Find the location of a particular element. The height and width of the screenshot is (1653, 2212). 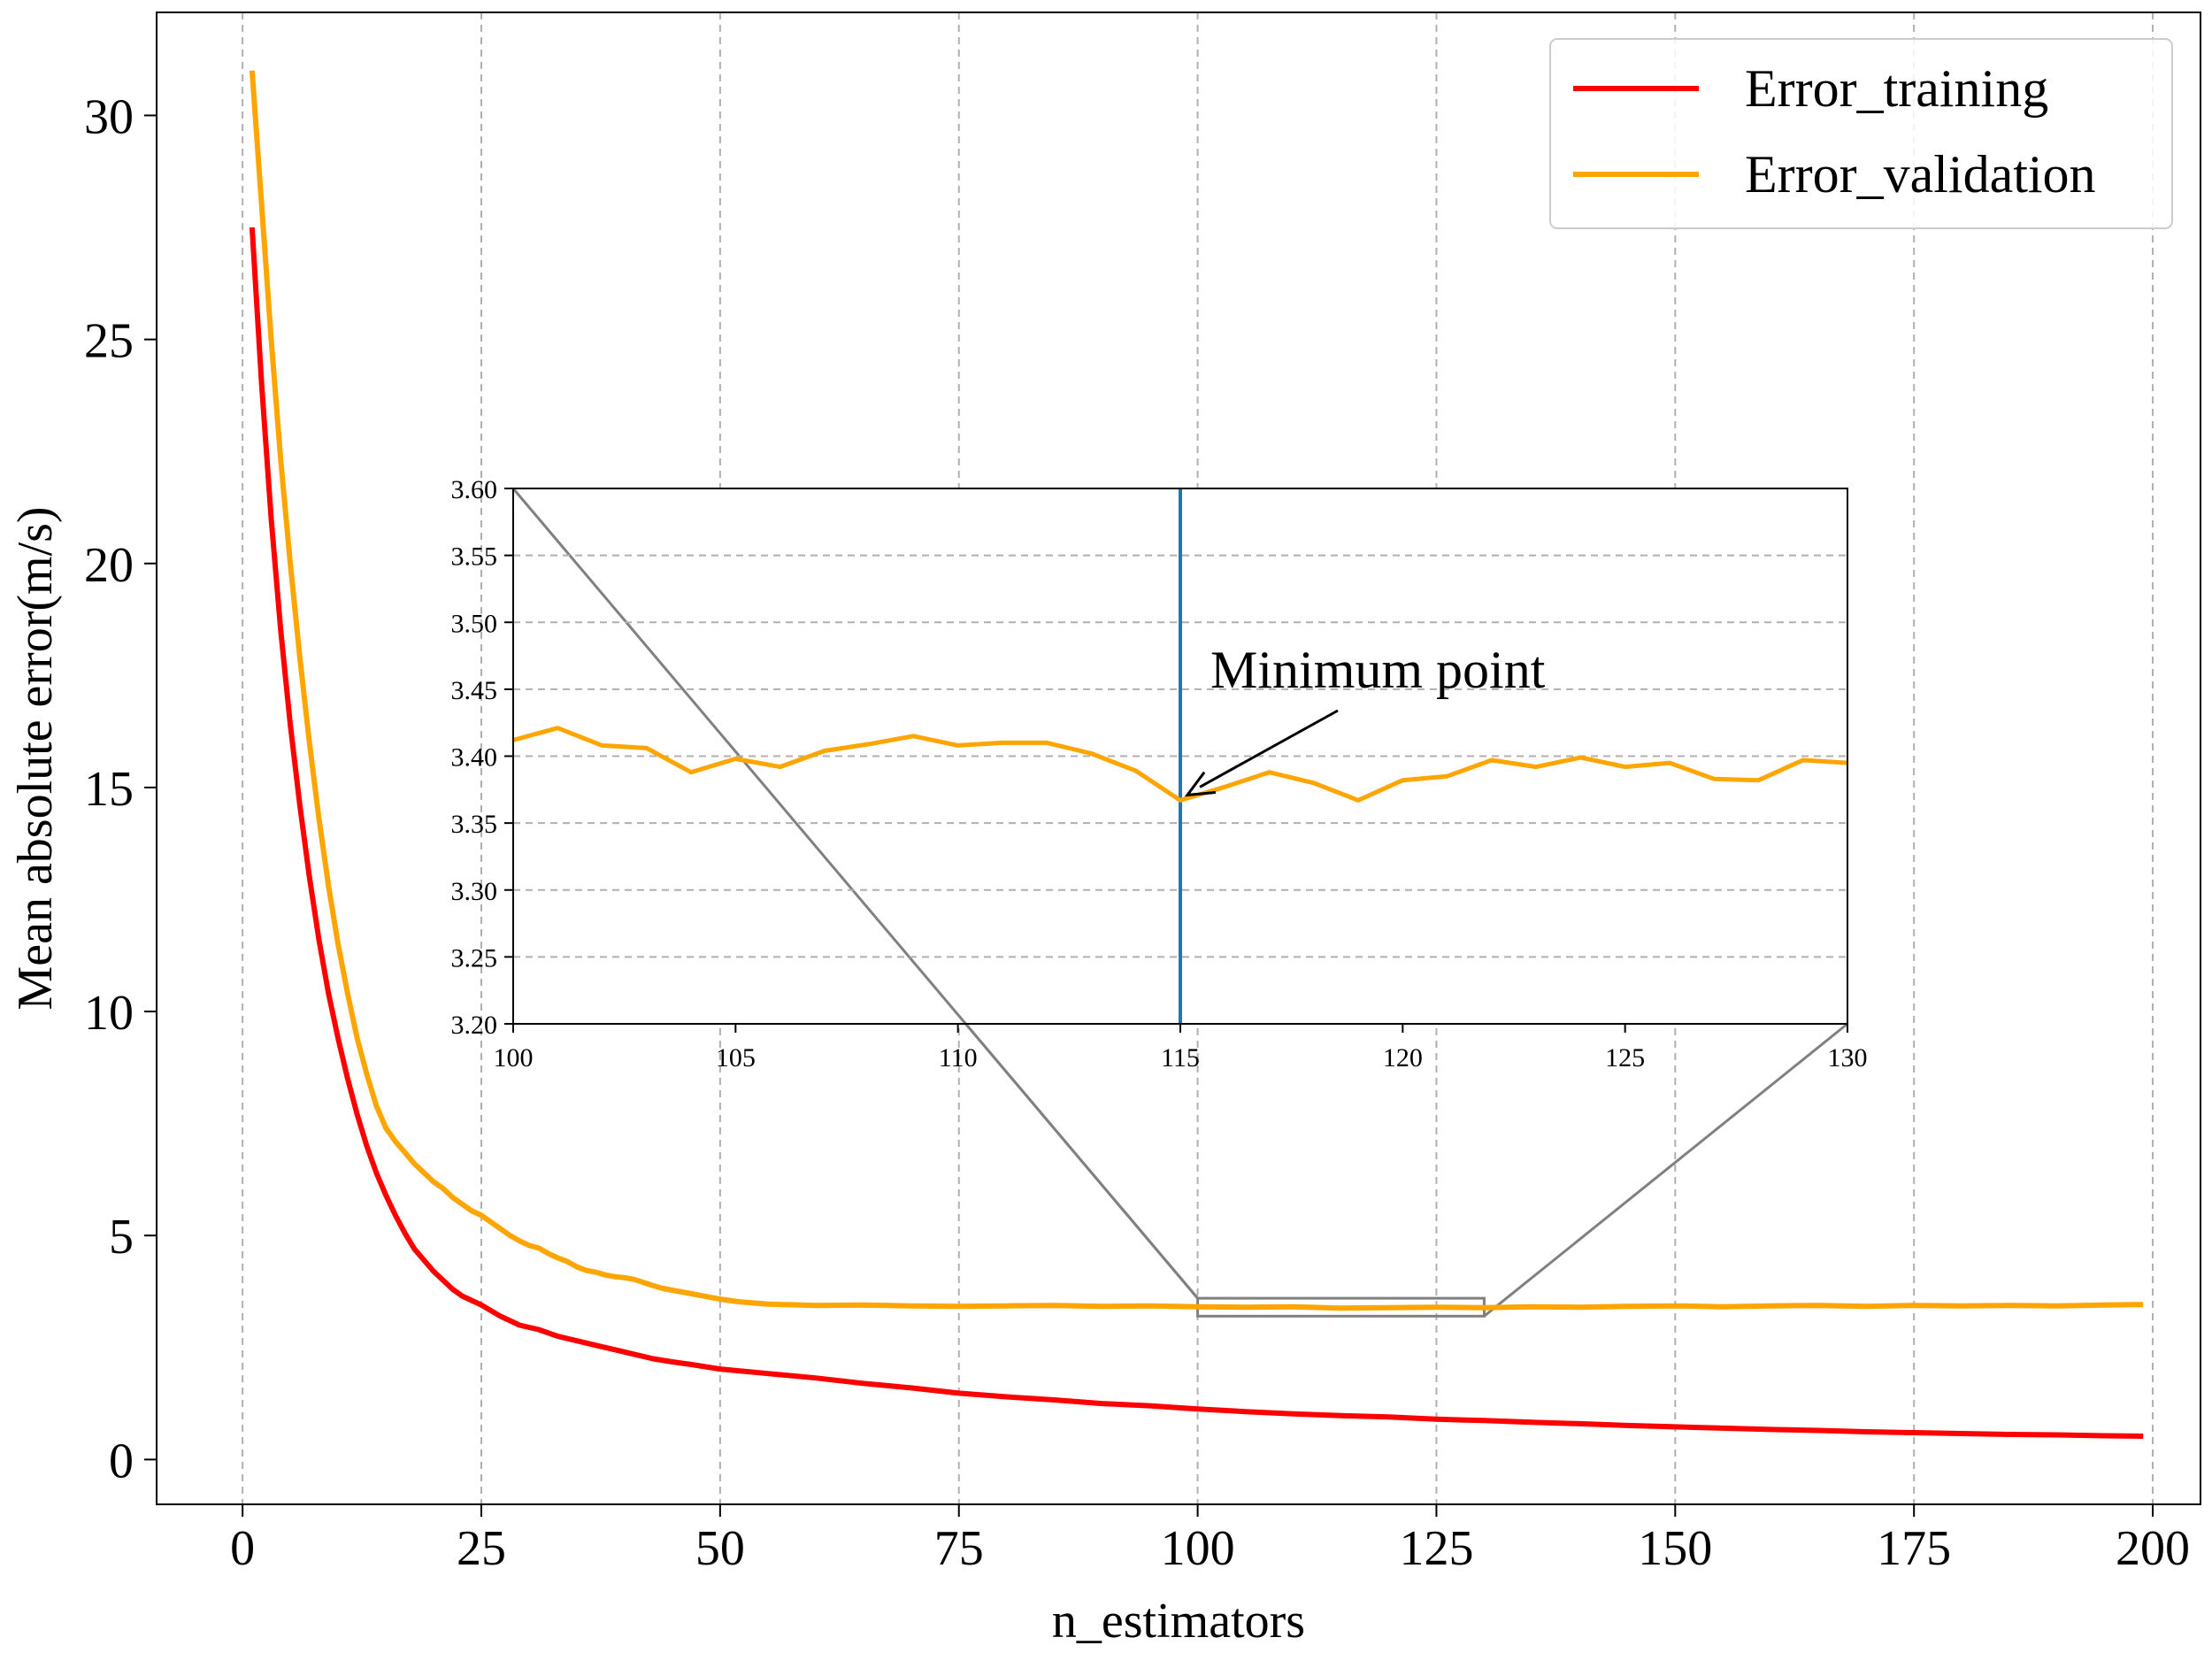

inset-y-tick-label: 3.25 is located at coordinates (475, 958).